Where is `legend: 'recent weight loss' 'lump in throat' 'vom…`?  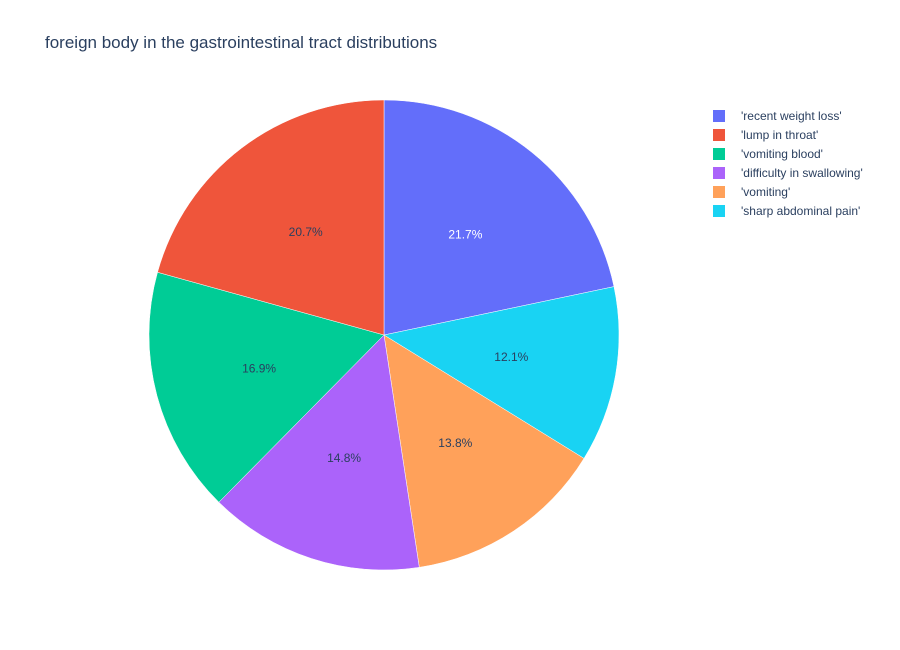 legend: 'recent weight loss' 'lump in throat' 'vom… is located at coordinates (788, 163).